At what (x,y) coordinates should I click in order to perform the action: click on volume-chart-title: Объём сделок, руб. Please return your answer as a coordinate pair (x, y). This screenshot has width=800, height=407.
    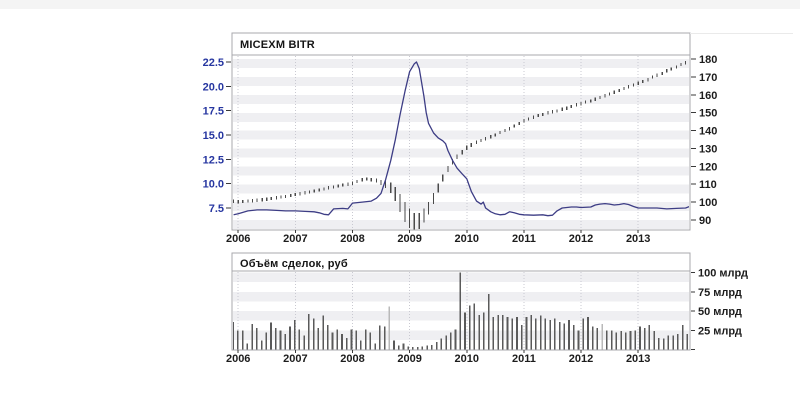
    Looking at the image, I should click on (294, 264).